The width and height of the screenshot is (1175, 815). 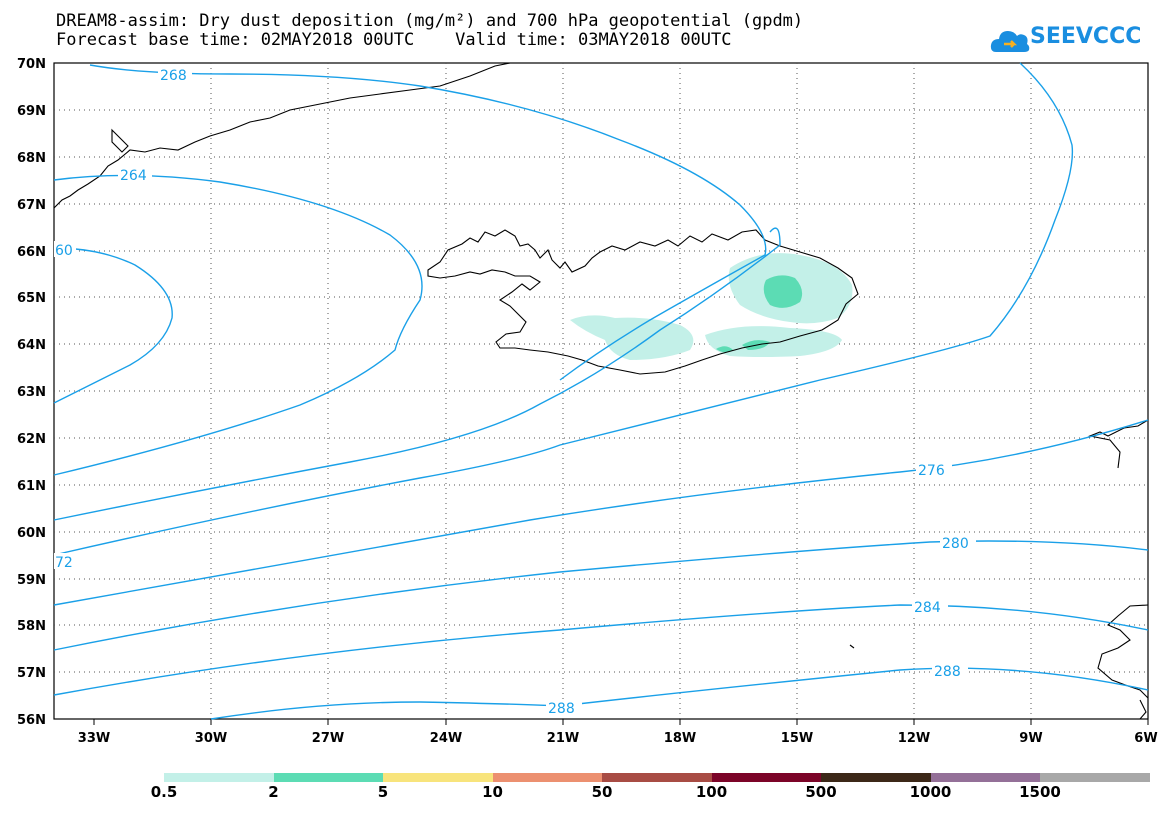 I want to click on greenland-coastline, so click(x=282, y=135).